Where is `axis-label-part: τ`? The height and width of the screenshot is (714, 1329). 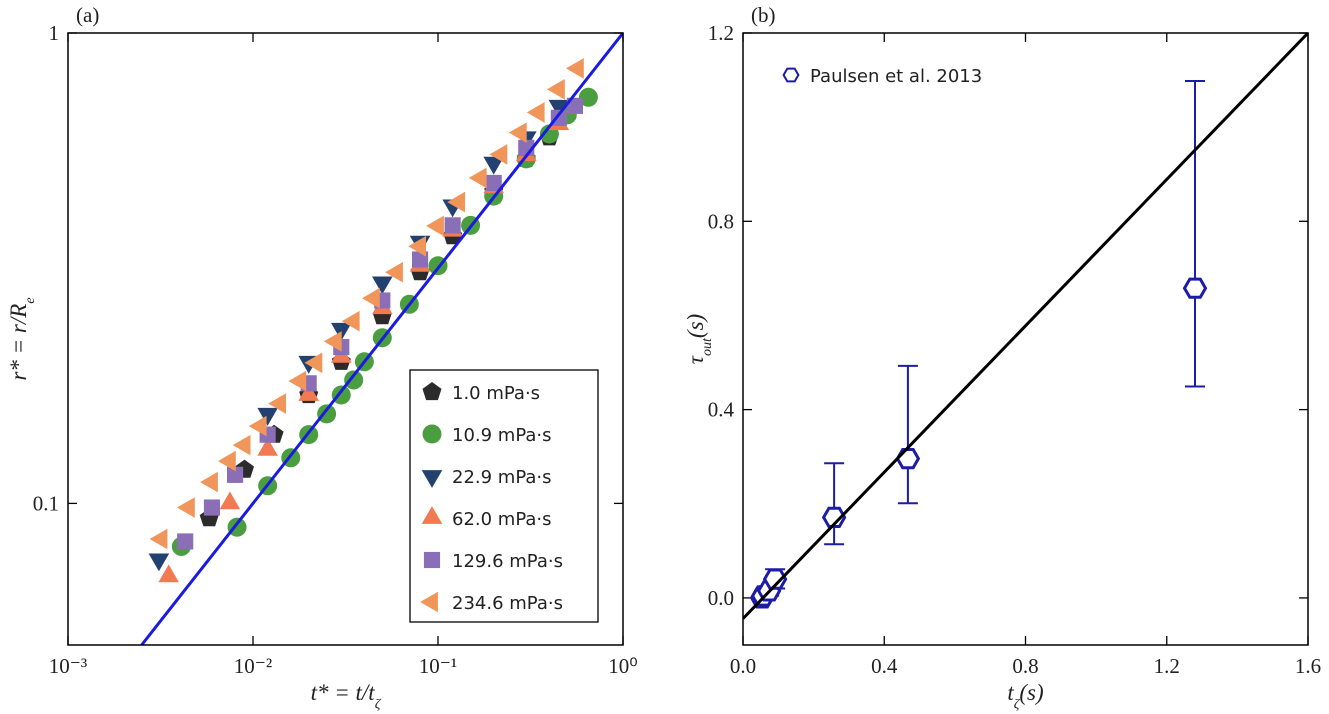 axis-label-part: τ is located at coordinates (695, 359).